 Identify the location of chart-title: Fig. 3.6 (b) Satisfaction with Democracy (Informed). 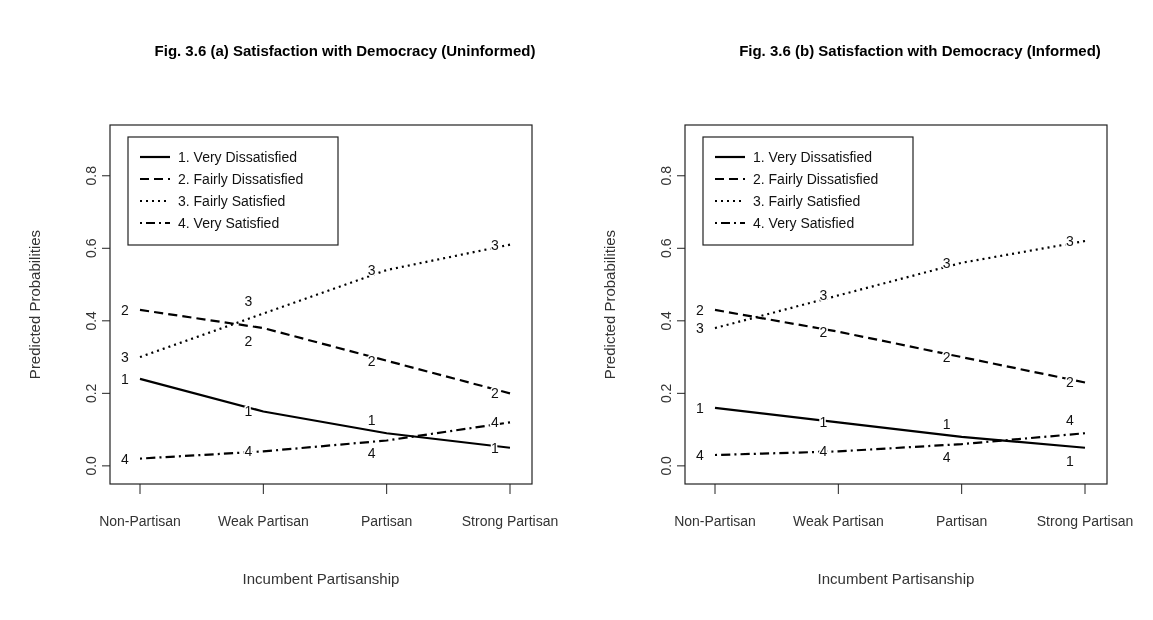
(920, 50).